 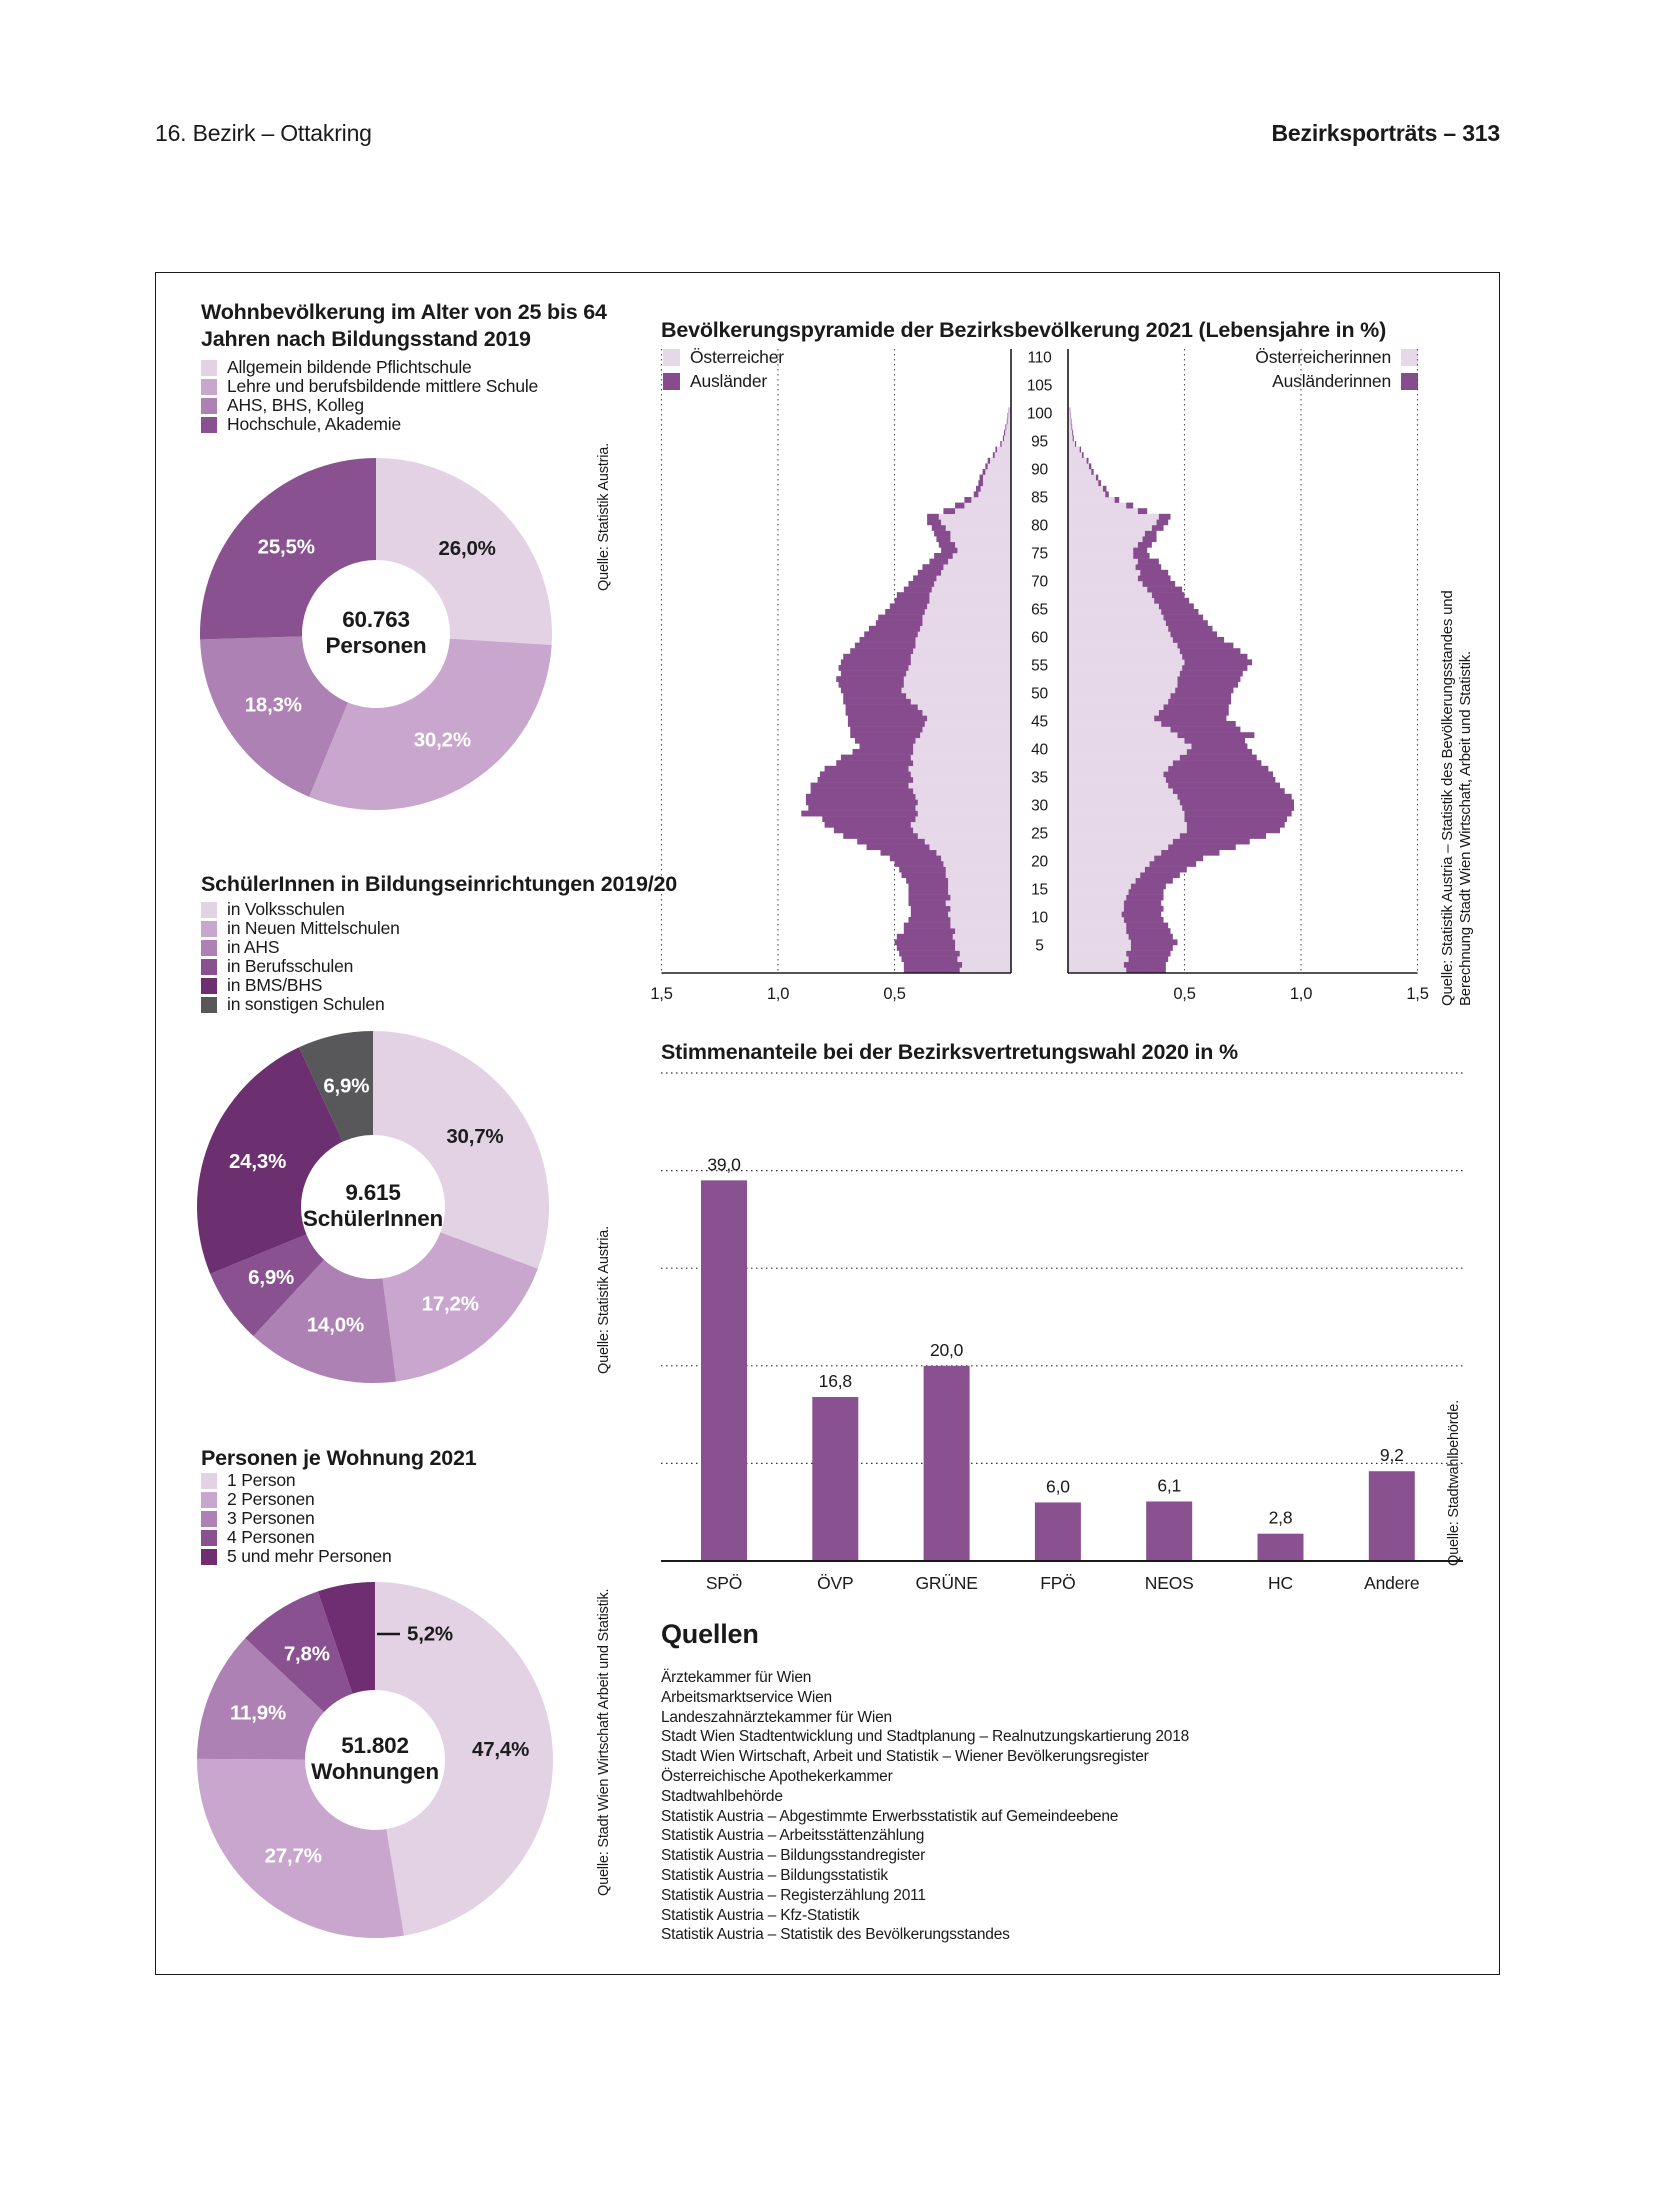 I want to click on education-legend-label: Allgemein bildende Pflichtschule, so click(x=349, y=367).